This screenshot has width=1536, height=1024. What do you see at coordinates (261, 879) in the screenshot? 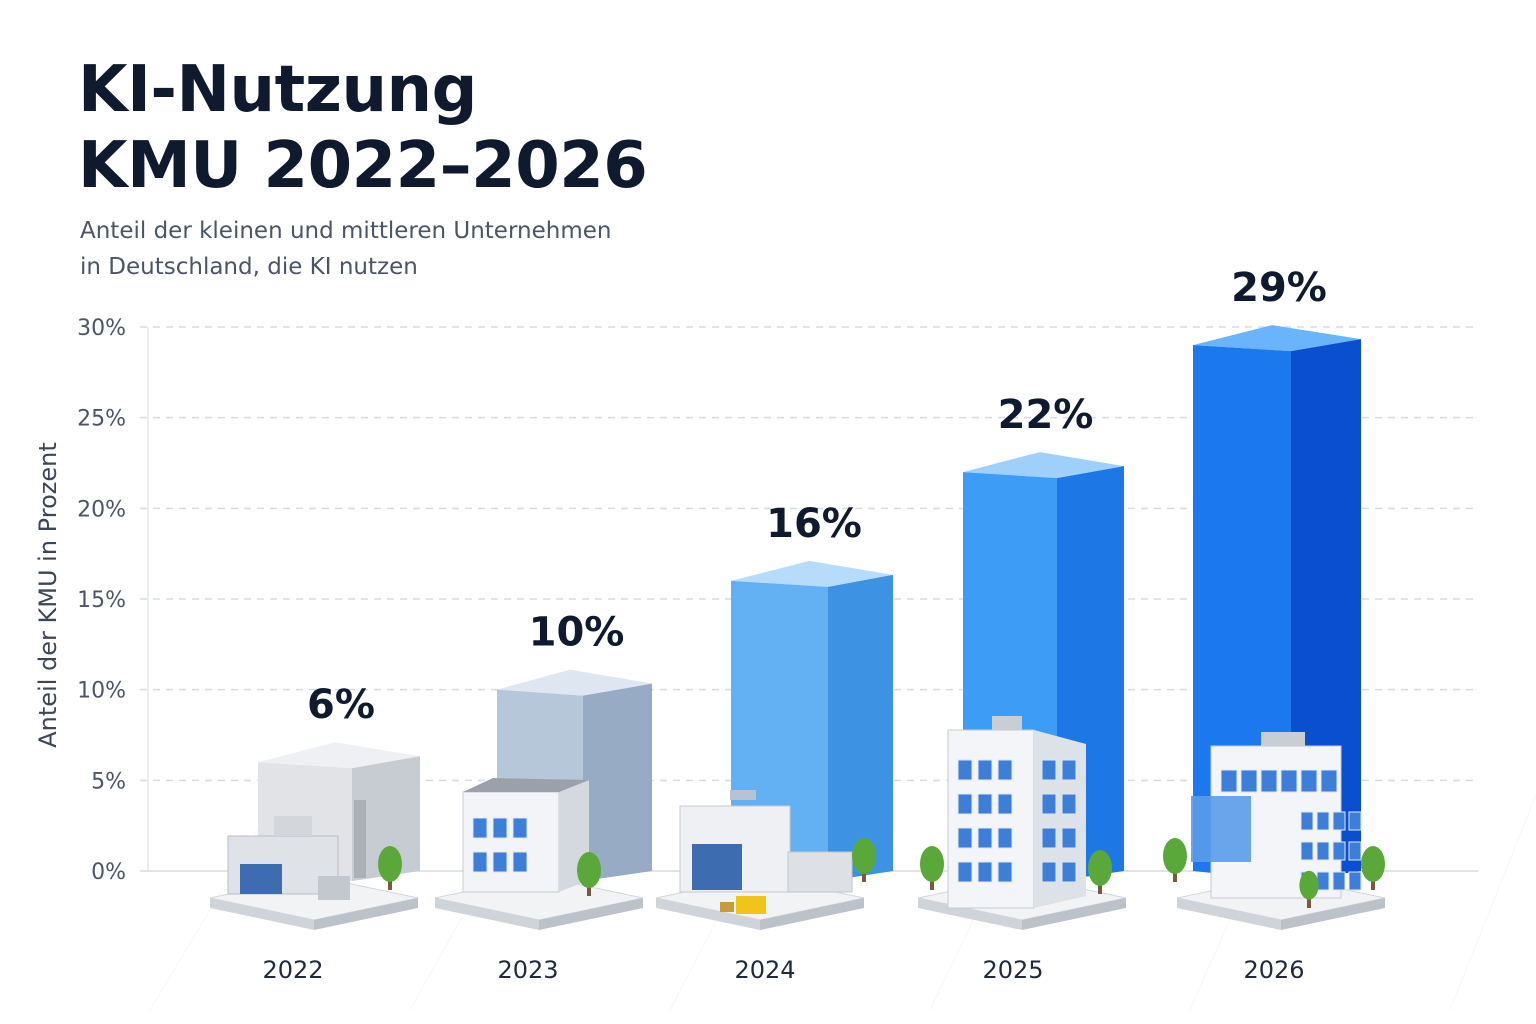
I see `garage-door` at bounding box center [261, 879].